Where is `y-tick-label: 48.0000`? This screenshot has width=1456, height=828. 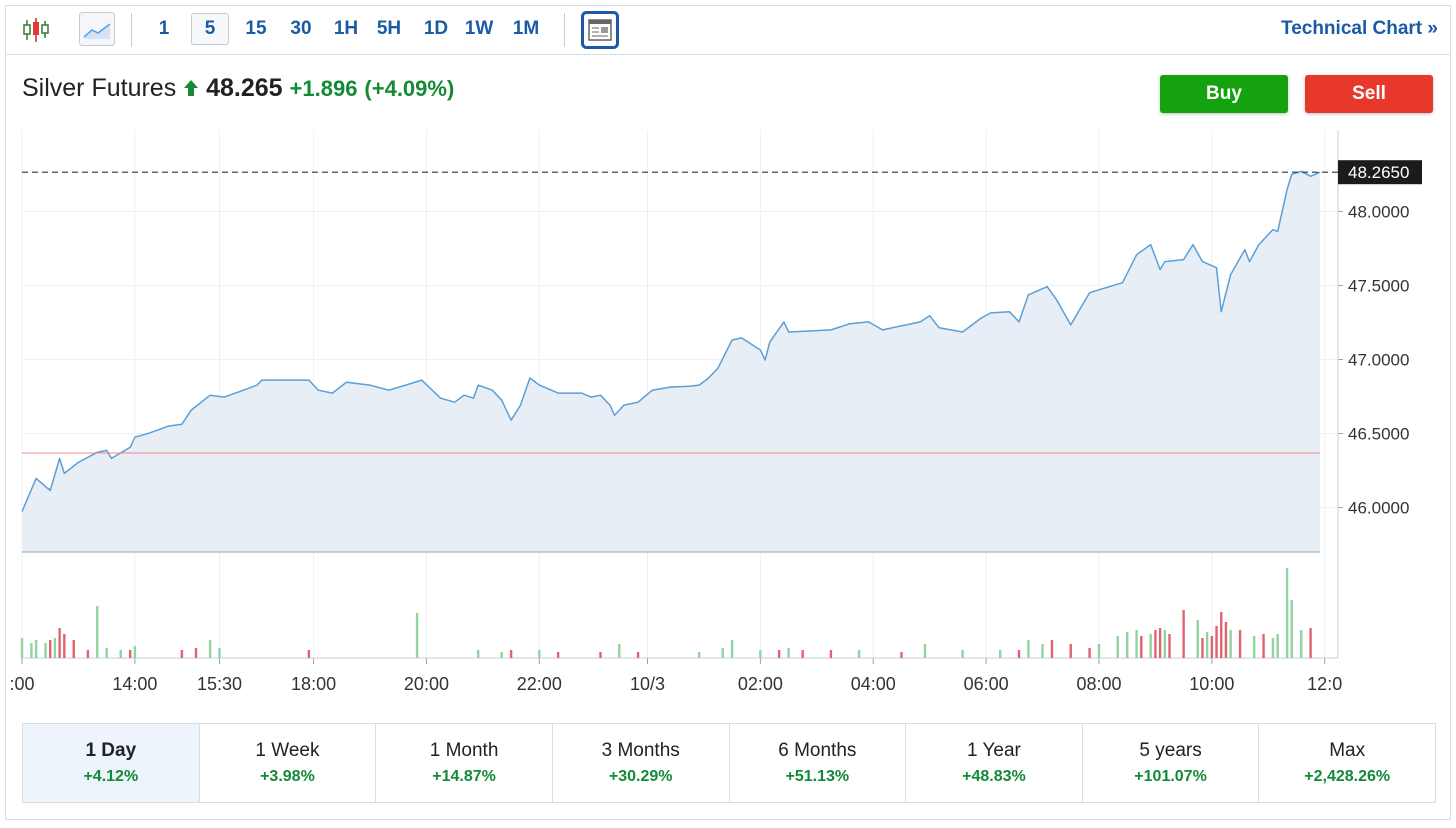 y-tick-label: 48.0000 is located at coordinates (1378, 211).